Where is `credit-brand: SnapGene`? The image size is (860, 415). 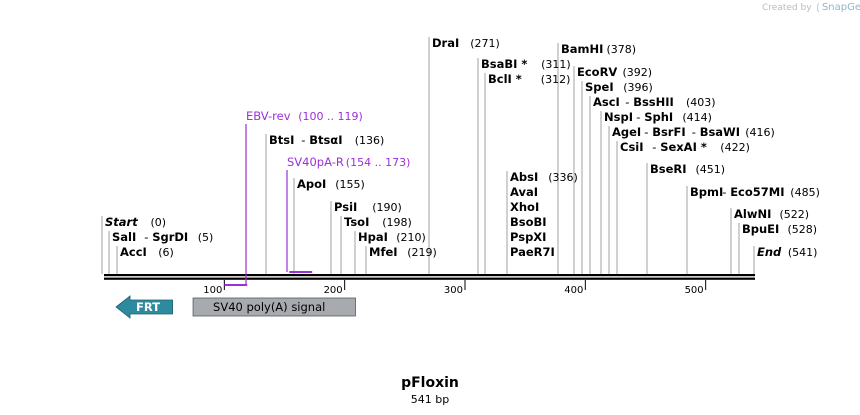 credit-brand: SnapGene is located at coordinates (840, 7).